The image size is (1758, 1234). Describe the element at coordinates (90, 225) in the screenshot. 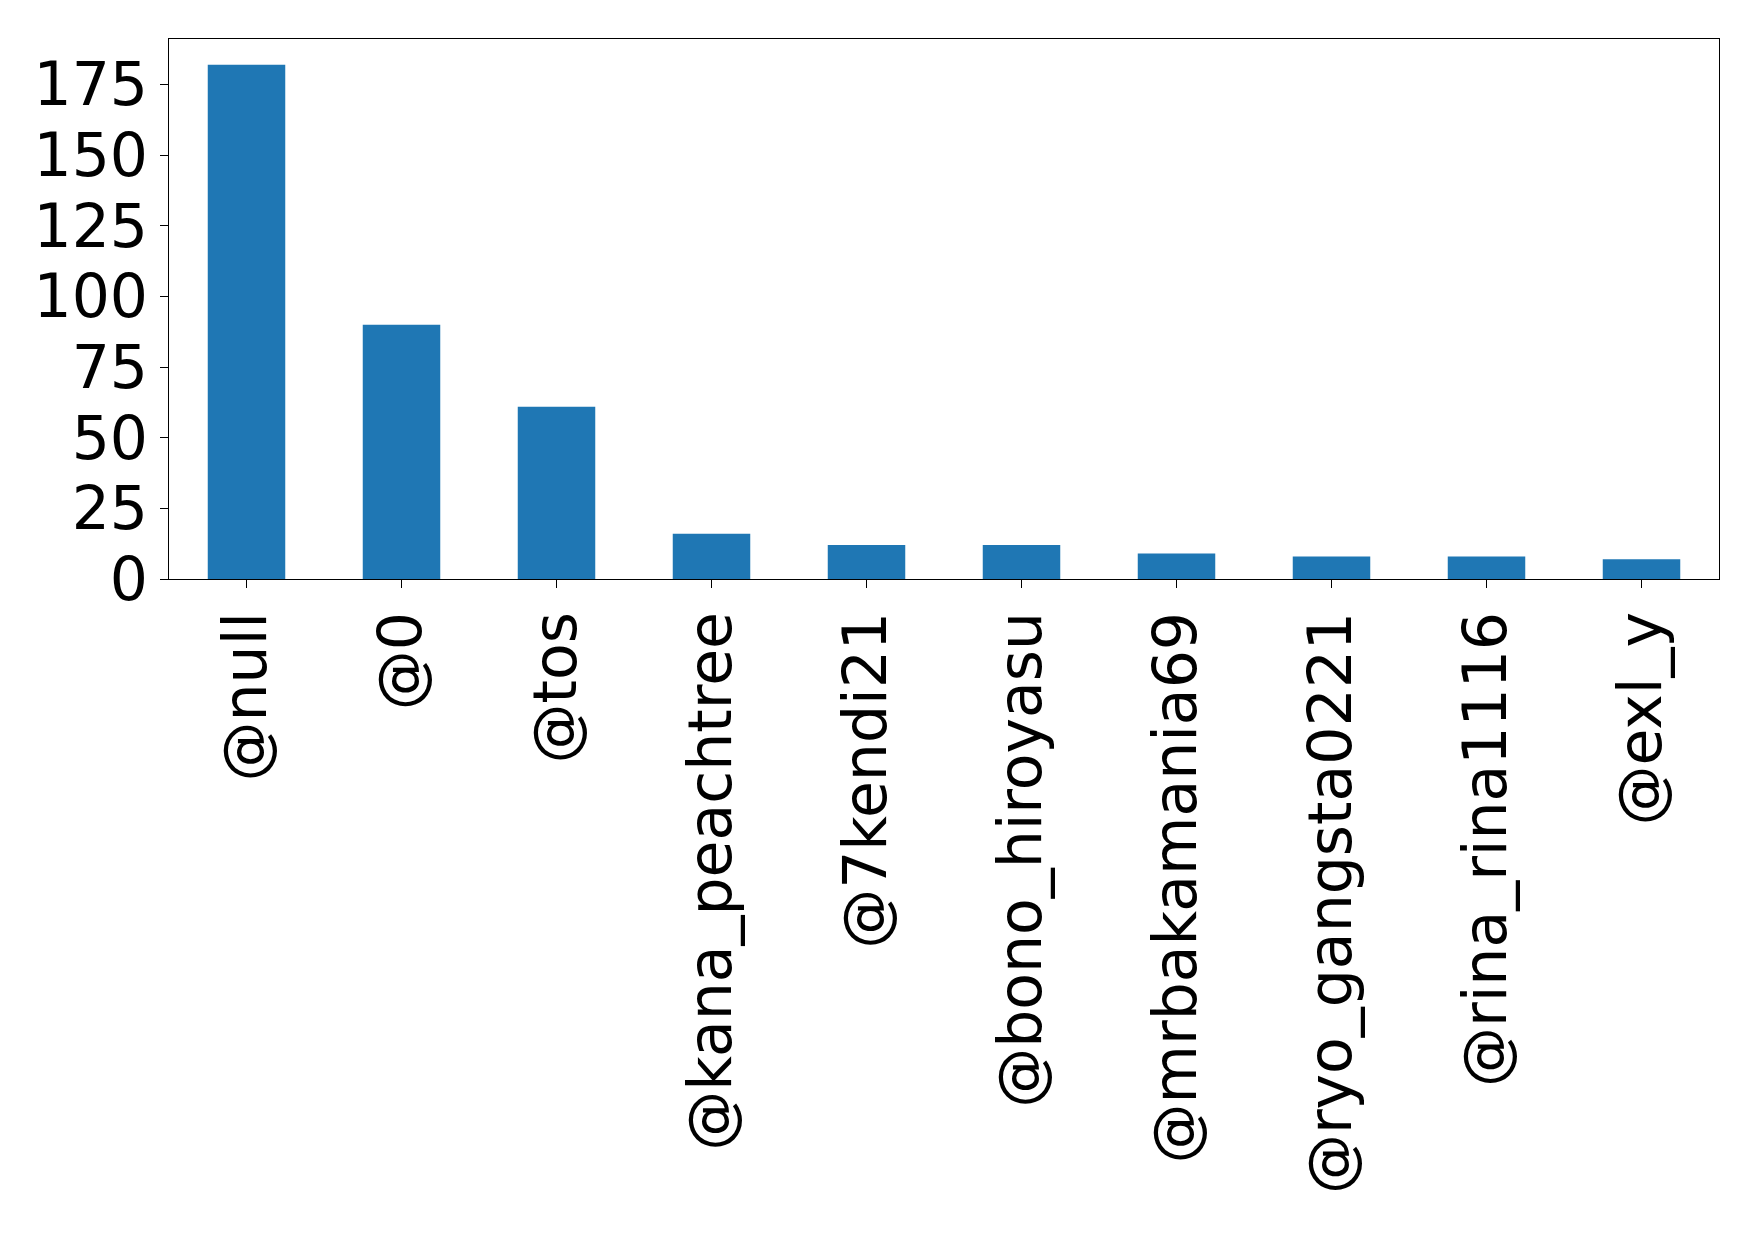

I see `y-tick-label: 125` at that location.